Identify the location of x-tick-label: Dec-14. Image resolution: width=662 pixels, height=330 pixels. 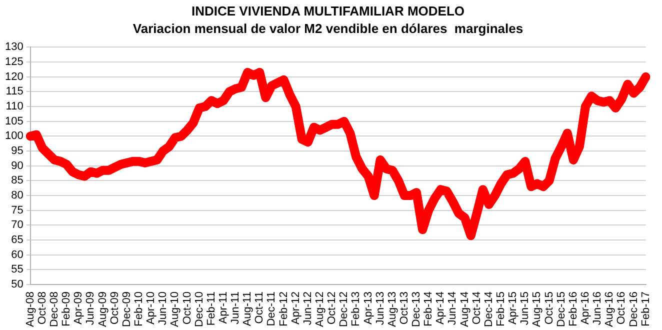
(488, 309).